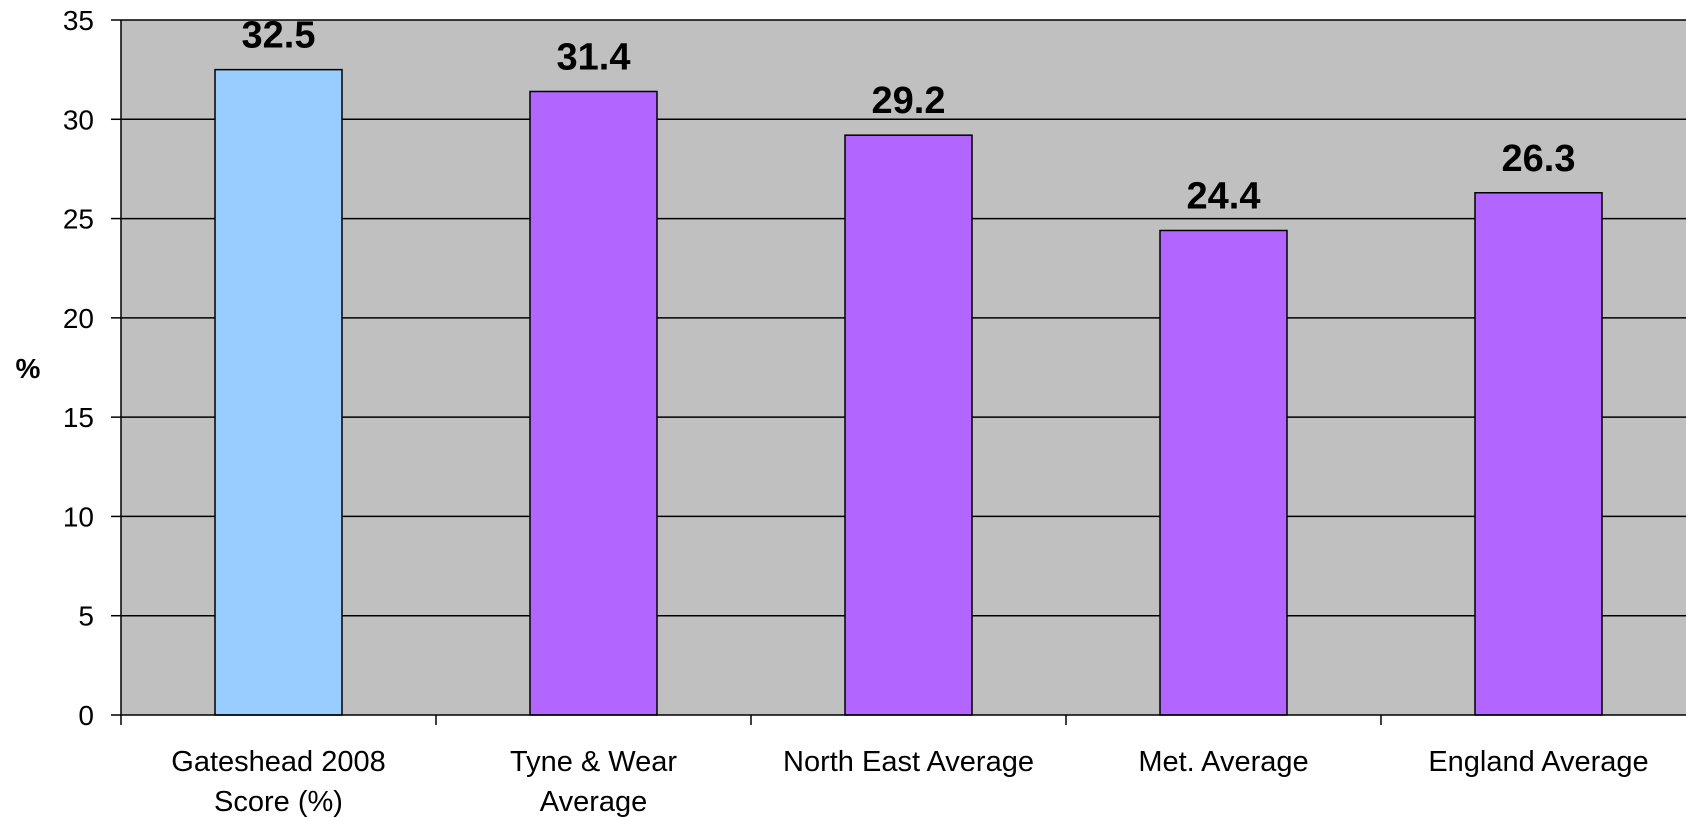 This screenshot has width=1686, height=818. Describe the element at coordinates (908, 762) in the screenshot. I see `x-category-label: North East Average` at that location.